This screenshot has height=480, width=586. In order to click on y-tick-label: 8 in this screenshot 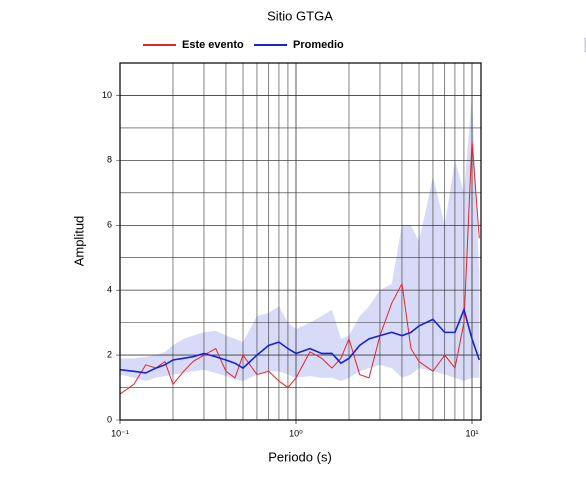, I will do `click(109, 160)`.